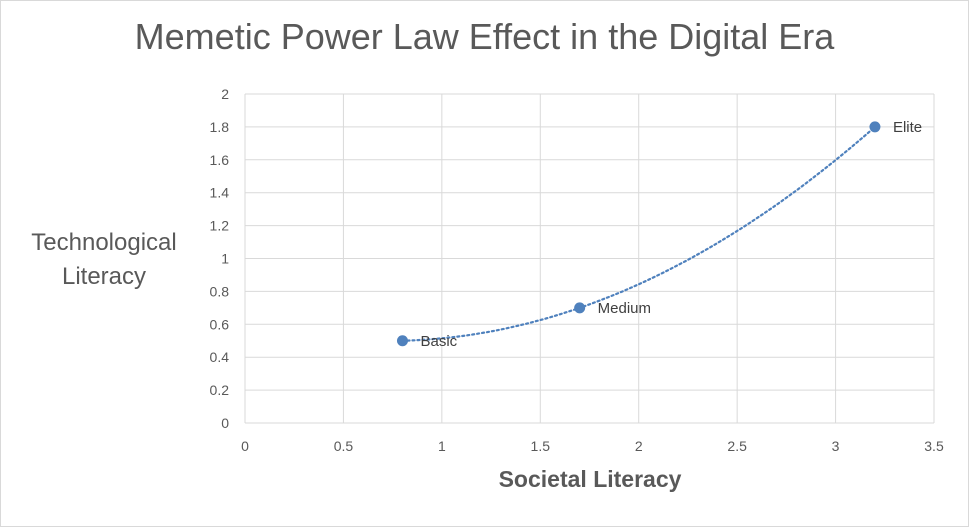  I want to click on y-tick-label: 0, so click(225, 423).